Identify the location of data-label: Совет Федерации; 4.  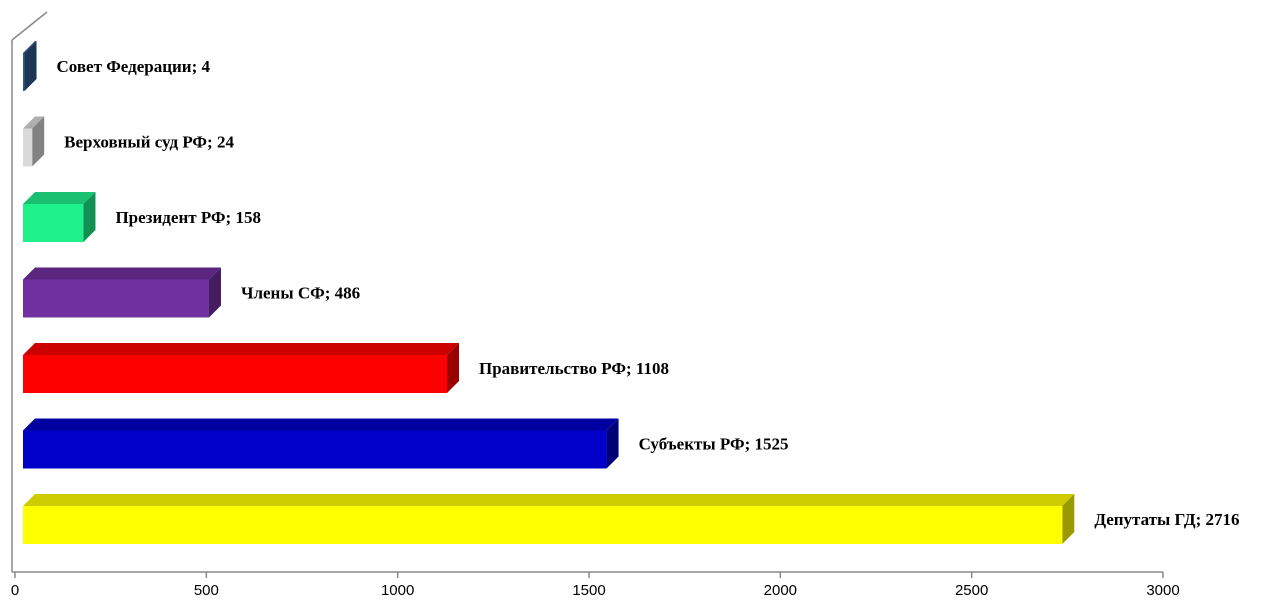
(134, 66).